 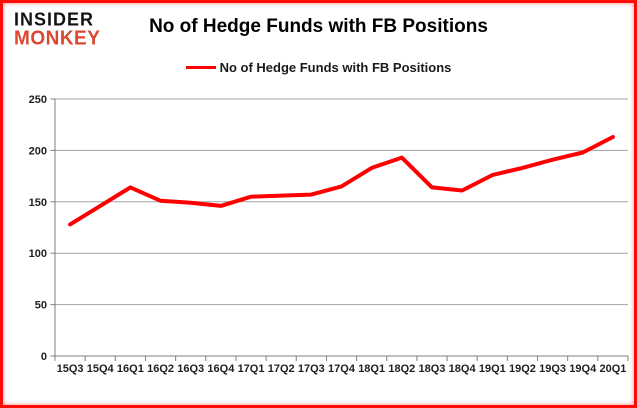 What do you see at coordinates (38, 100) in the screenshot?
I see `y-axis-label: 250` at bounding box center [38, 100].